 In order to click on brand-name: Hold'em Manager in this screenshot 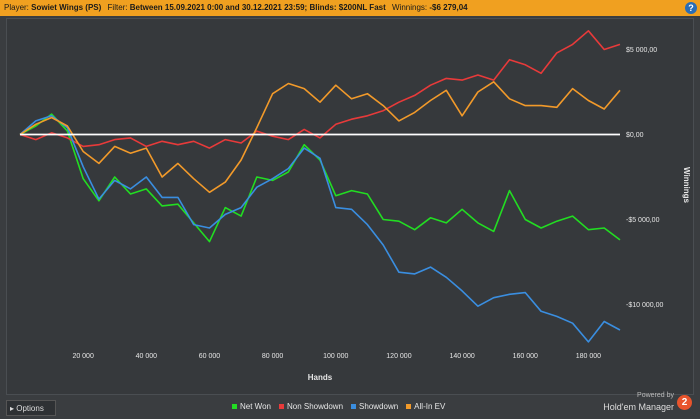, I will do `click(638, 407)`.